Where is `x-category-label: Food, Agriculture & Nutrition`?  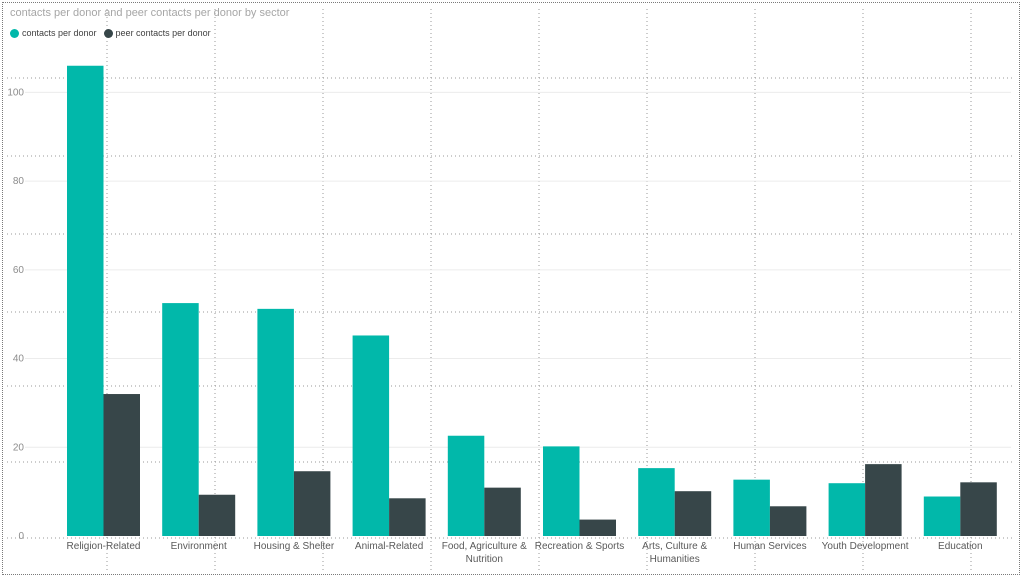 x-category-label: Food, Agriculture & Nutrition is located at coordinates (484, 553).